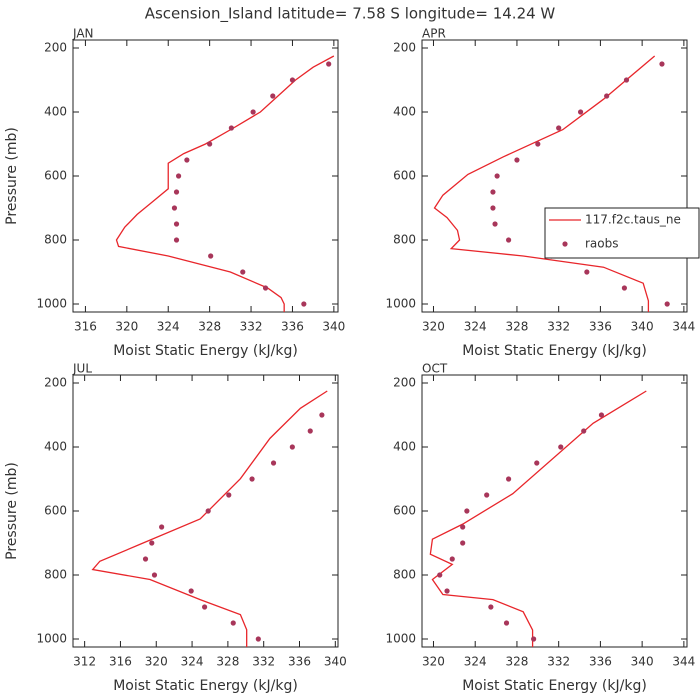  I want to click on panel-label: JAN, so click(83, 34).